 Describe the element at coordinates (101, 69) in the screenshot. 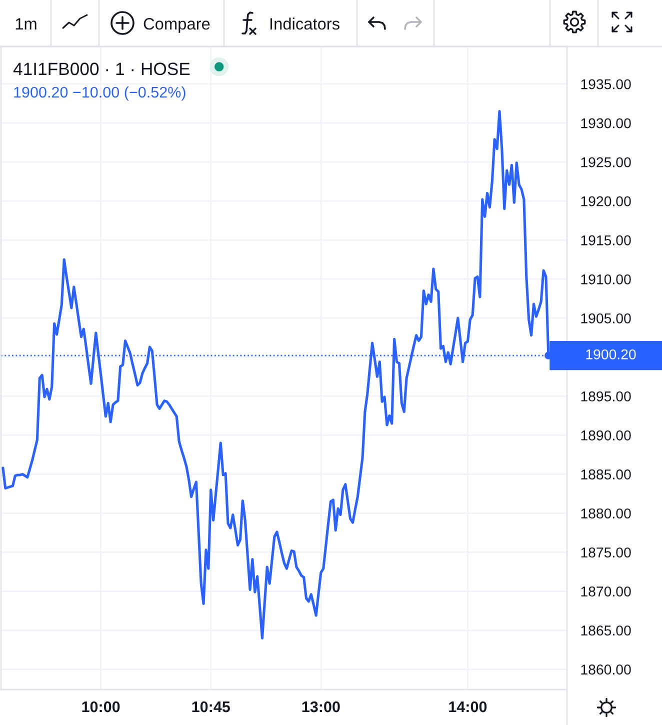

I see `text: 41I1FB000 · 1 · HOSE` at that location.